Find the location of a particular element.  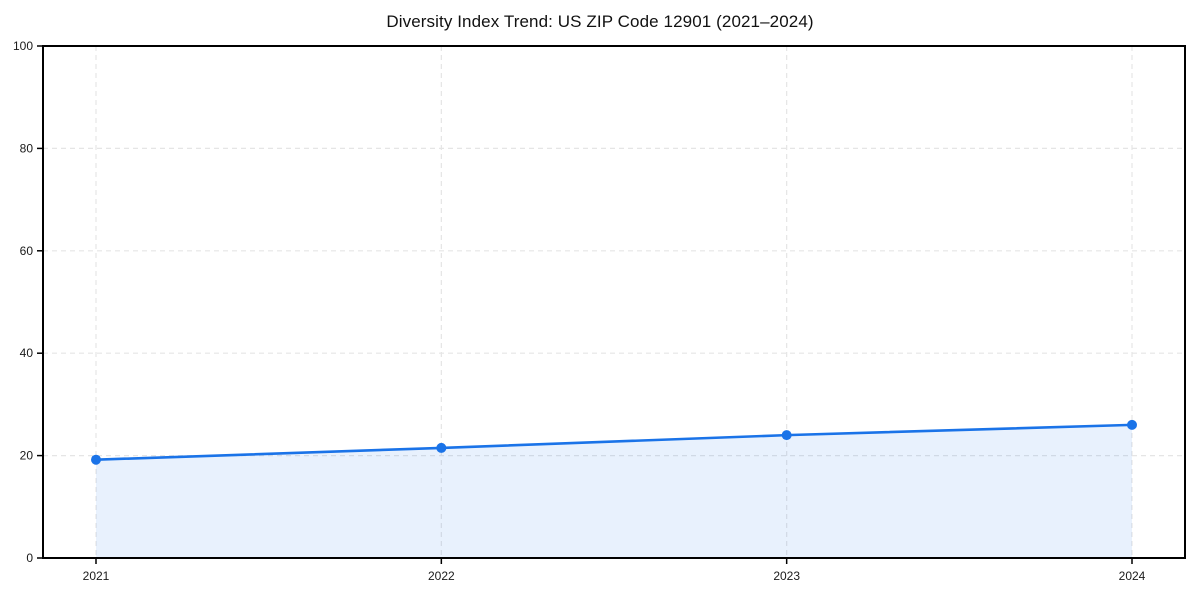

y-tick-label: 0 is located at coordinates (29, 558).